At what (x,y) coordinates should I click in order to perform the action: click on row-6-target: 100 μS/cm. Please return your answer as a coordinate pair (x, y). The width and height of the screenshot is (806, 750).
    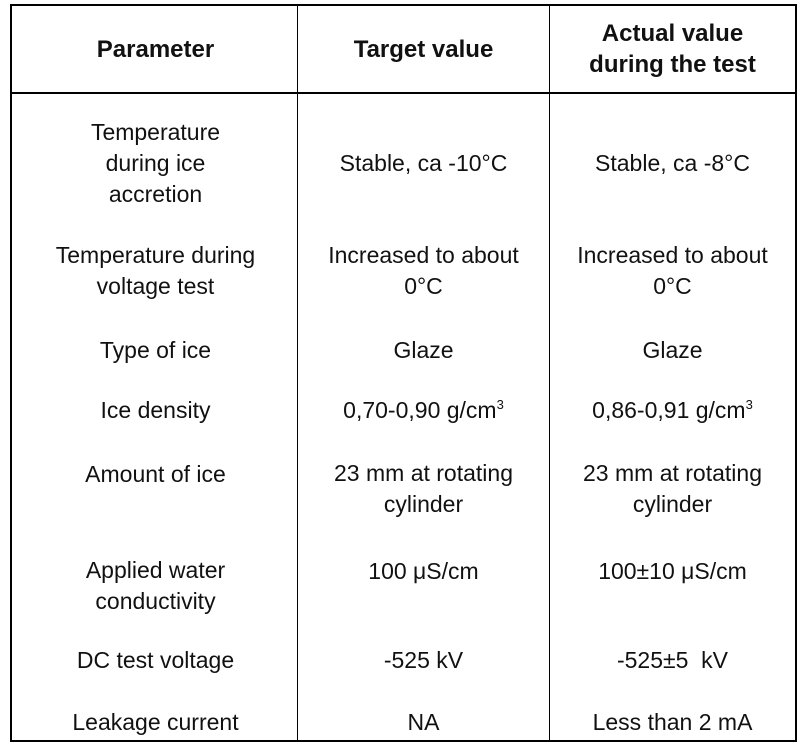
    Looking at the image, I should click on (423, 570).